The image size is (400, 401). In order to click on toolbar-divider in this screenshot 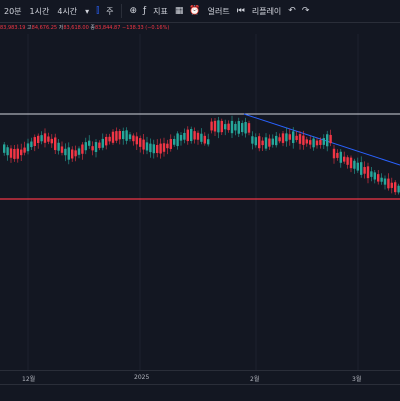, I will do `click(122, 11)`.